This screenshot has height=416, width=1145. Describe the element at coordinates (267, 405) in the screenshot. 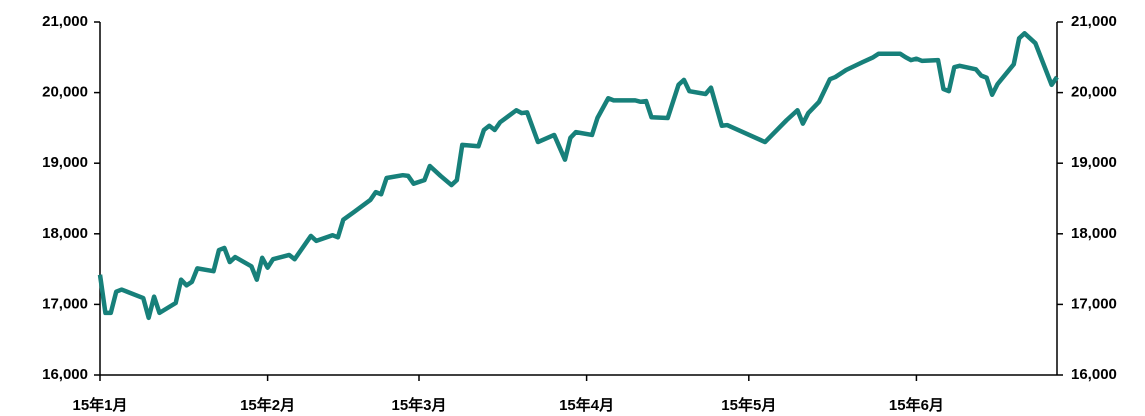

I see `x-tick-label: 15年2月` at that location.